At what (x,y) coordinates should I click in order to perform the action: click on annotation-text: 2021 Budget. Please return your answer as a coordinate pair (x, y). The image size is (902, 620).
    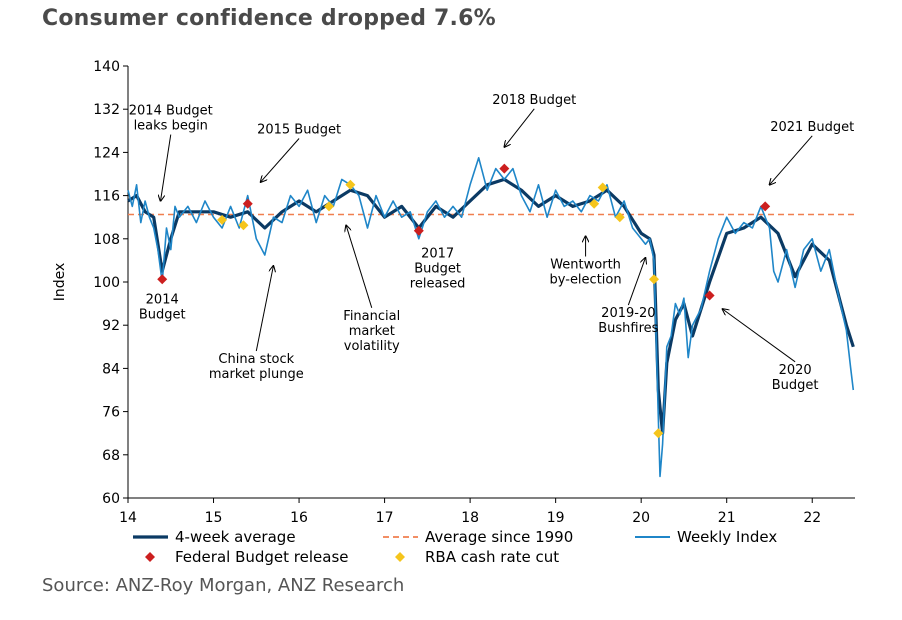
    Looking at the image, I should click on (812, 127).